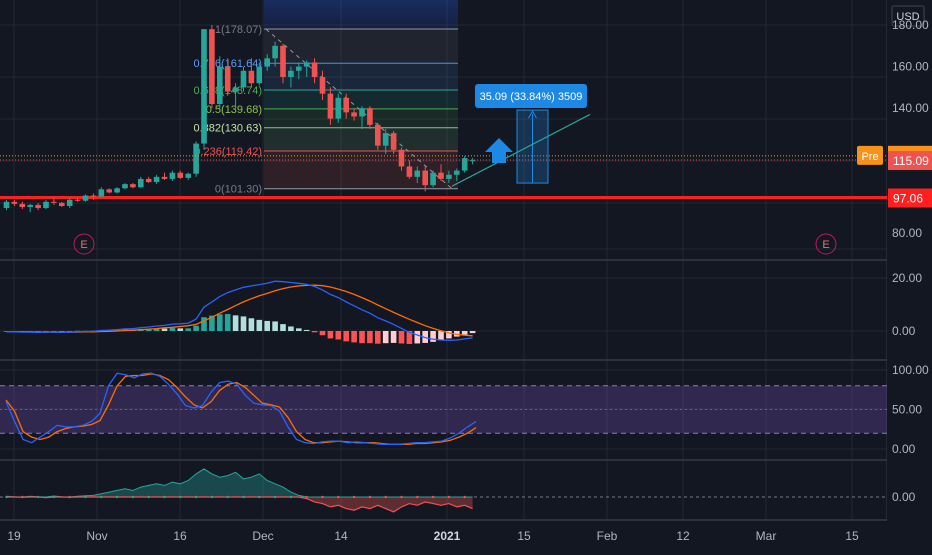  What do you see at coordinates (904, 497) in the screenshot?
I see `momentum-tick-label: 0.00` at bounding box center [904, 497].